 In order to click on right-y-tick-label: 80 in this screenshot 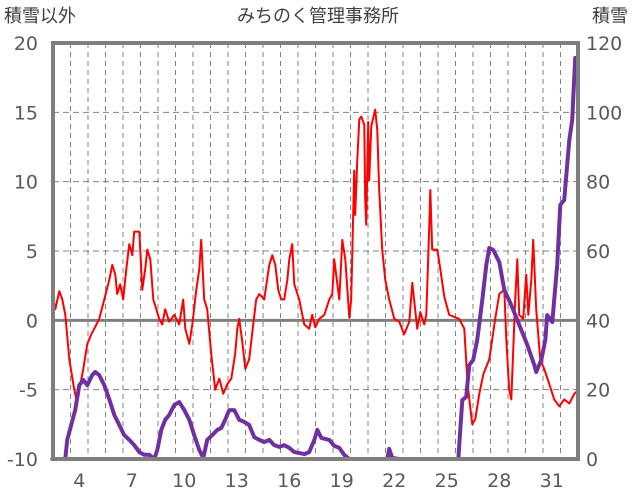, I will do `click(598, 183)`.